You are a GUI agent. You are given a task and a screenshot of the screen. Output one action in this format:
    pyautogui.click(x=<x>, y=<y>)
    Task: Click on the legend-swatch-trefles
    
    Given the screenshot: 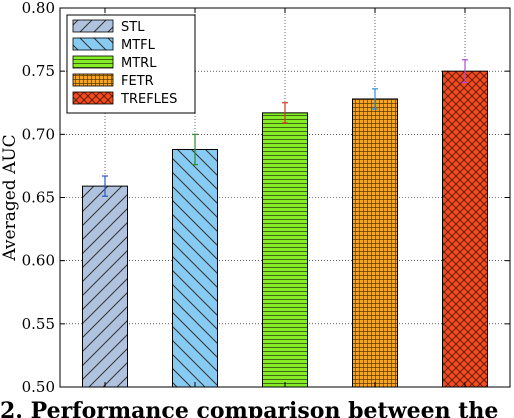 What is the action you would take?
    pyautogui.click(x=93, y=98)
    